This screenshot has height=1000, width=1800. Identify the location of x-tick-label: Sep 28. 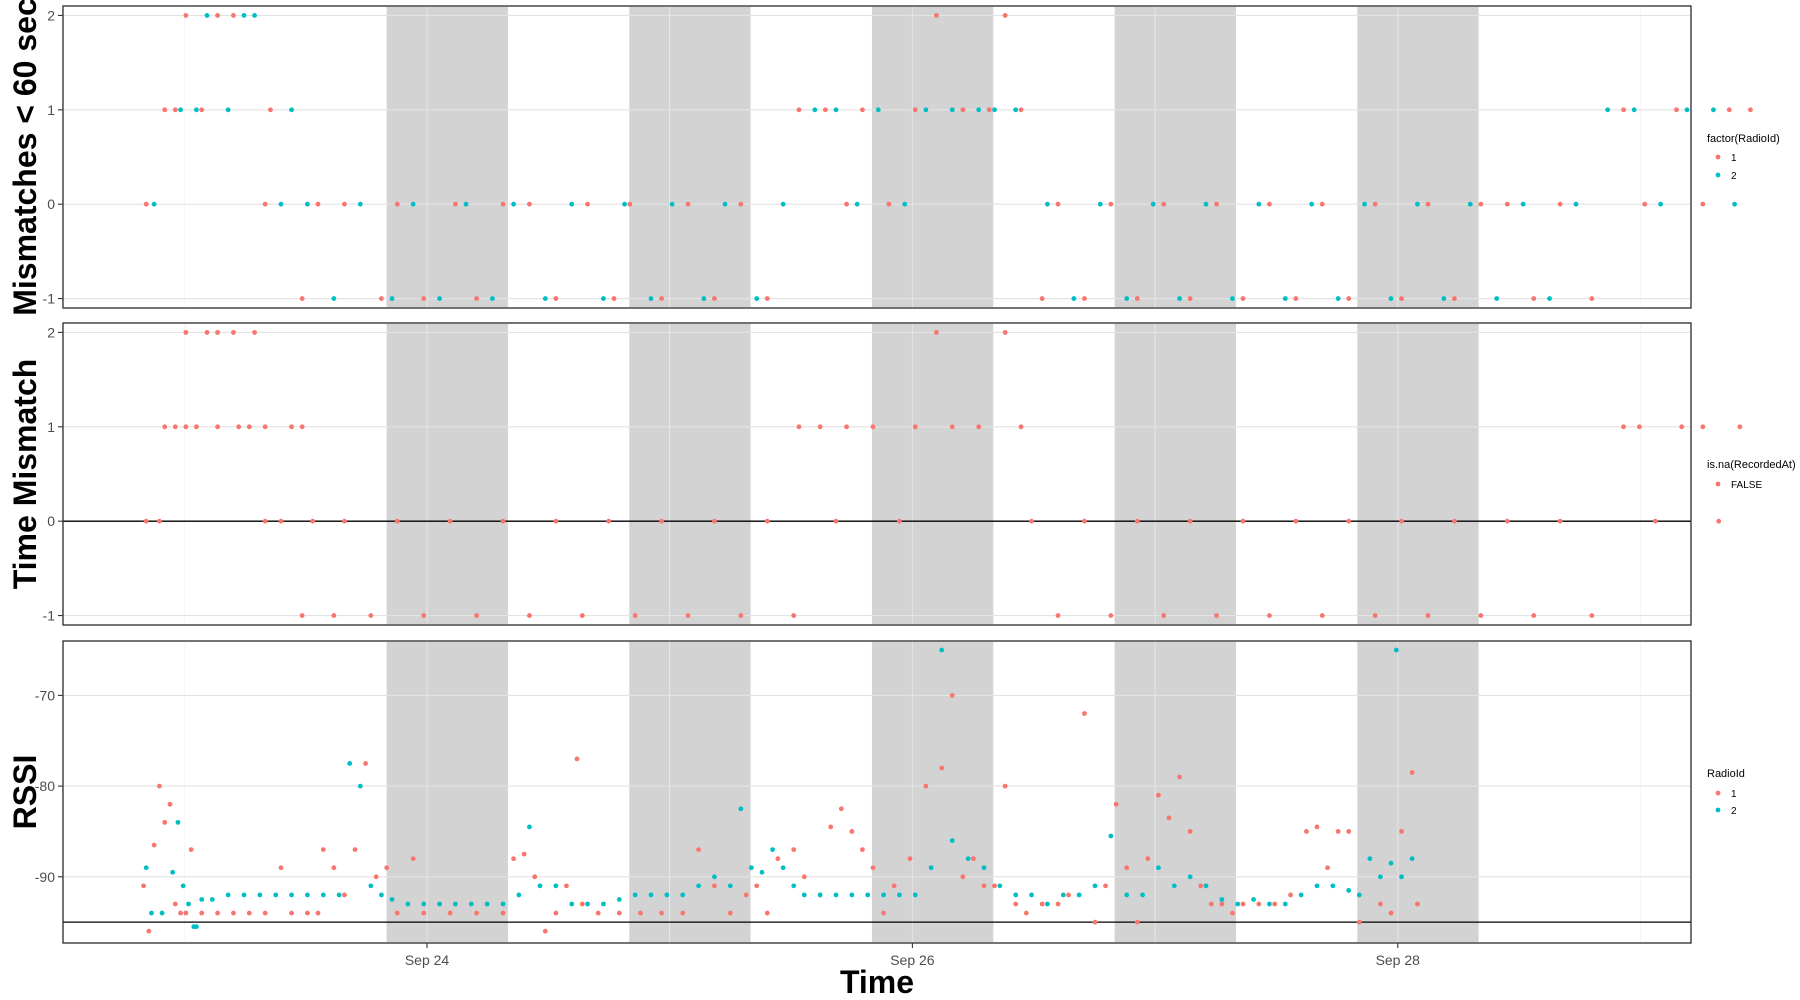
(1398, 960).